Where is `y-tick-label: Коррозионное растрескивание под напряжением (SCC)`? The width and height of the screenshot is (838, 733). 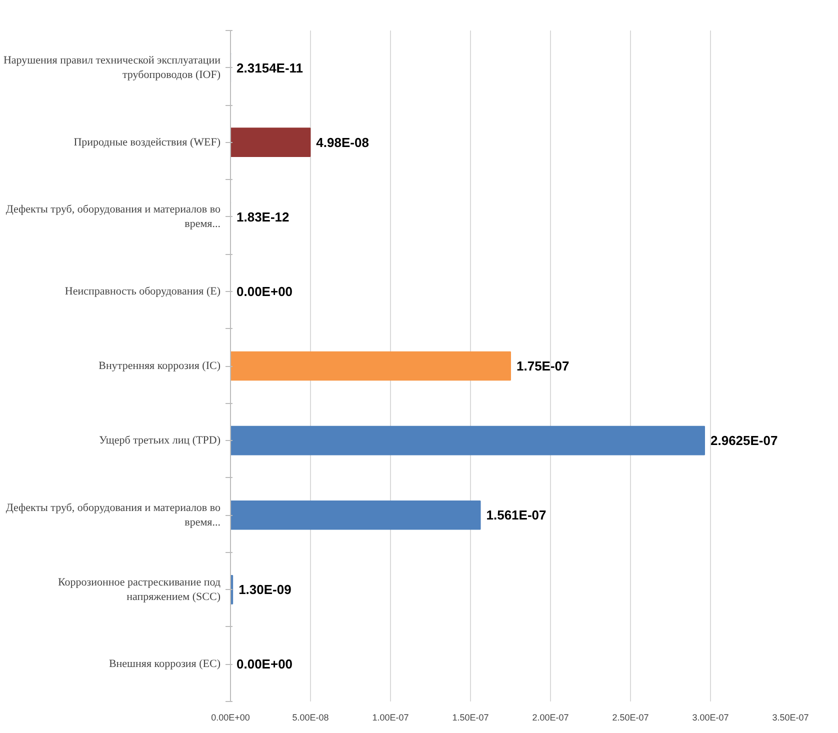
y-tick-label: Коррозионное растрескивание под напряжением (SCC) is located at coordinates (139, 589).